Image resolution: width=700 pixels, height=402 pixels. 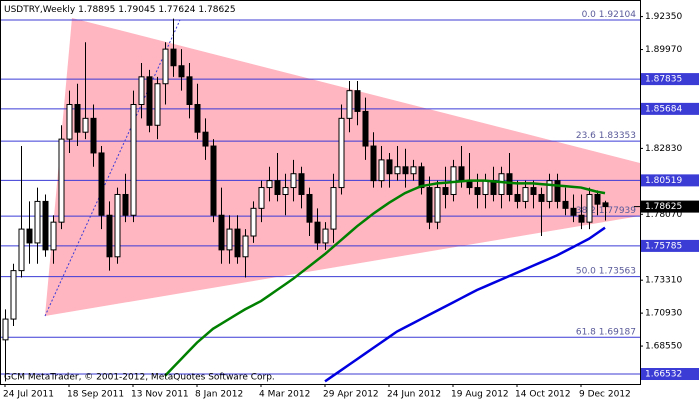 I want to click on y-tick-label: 1.82830, so click(x=663, y=149).